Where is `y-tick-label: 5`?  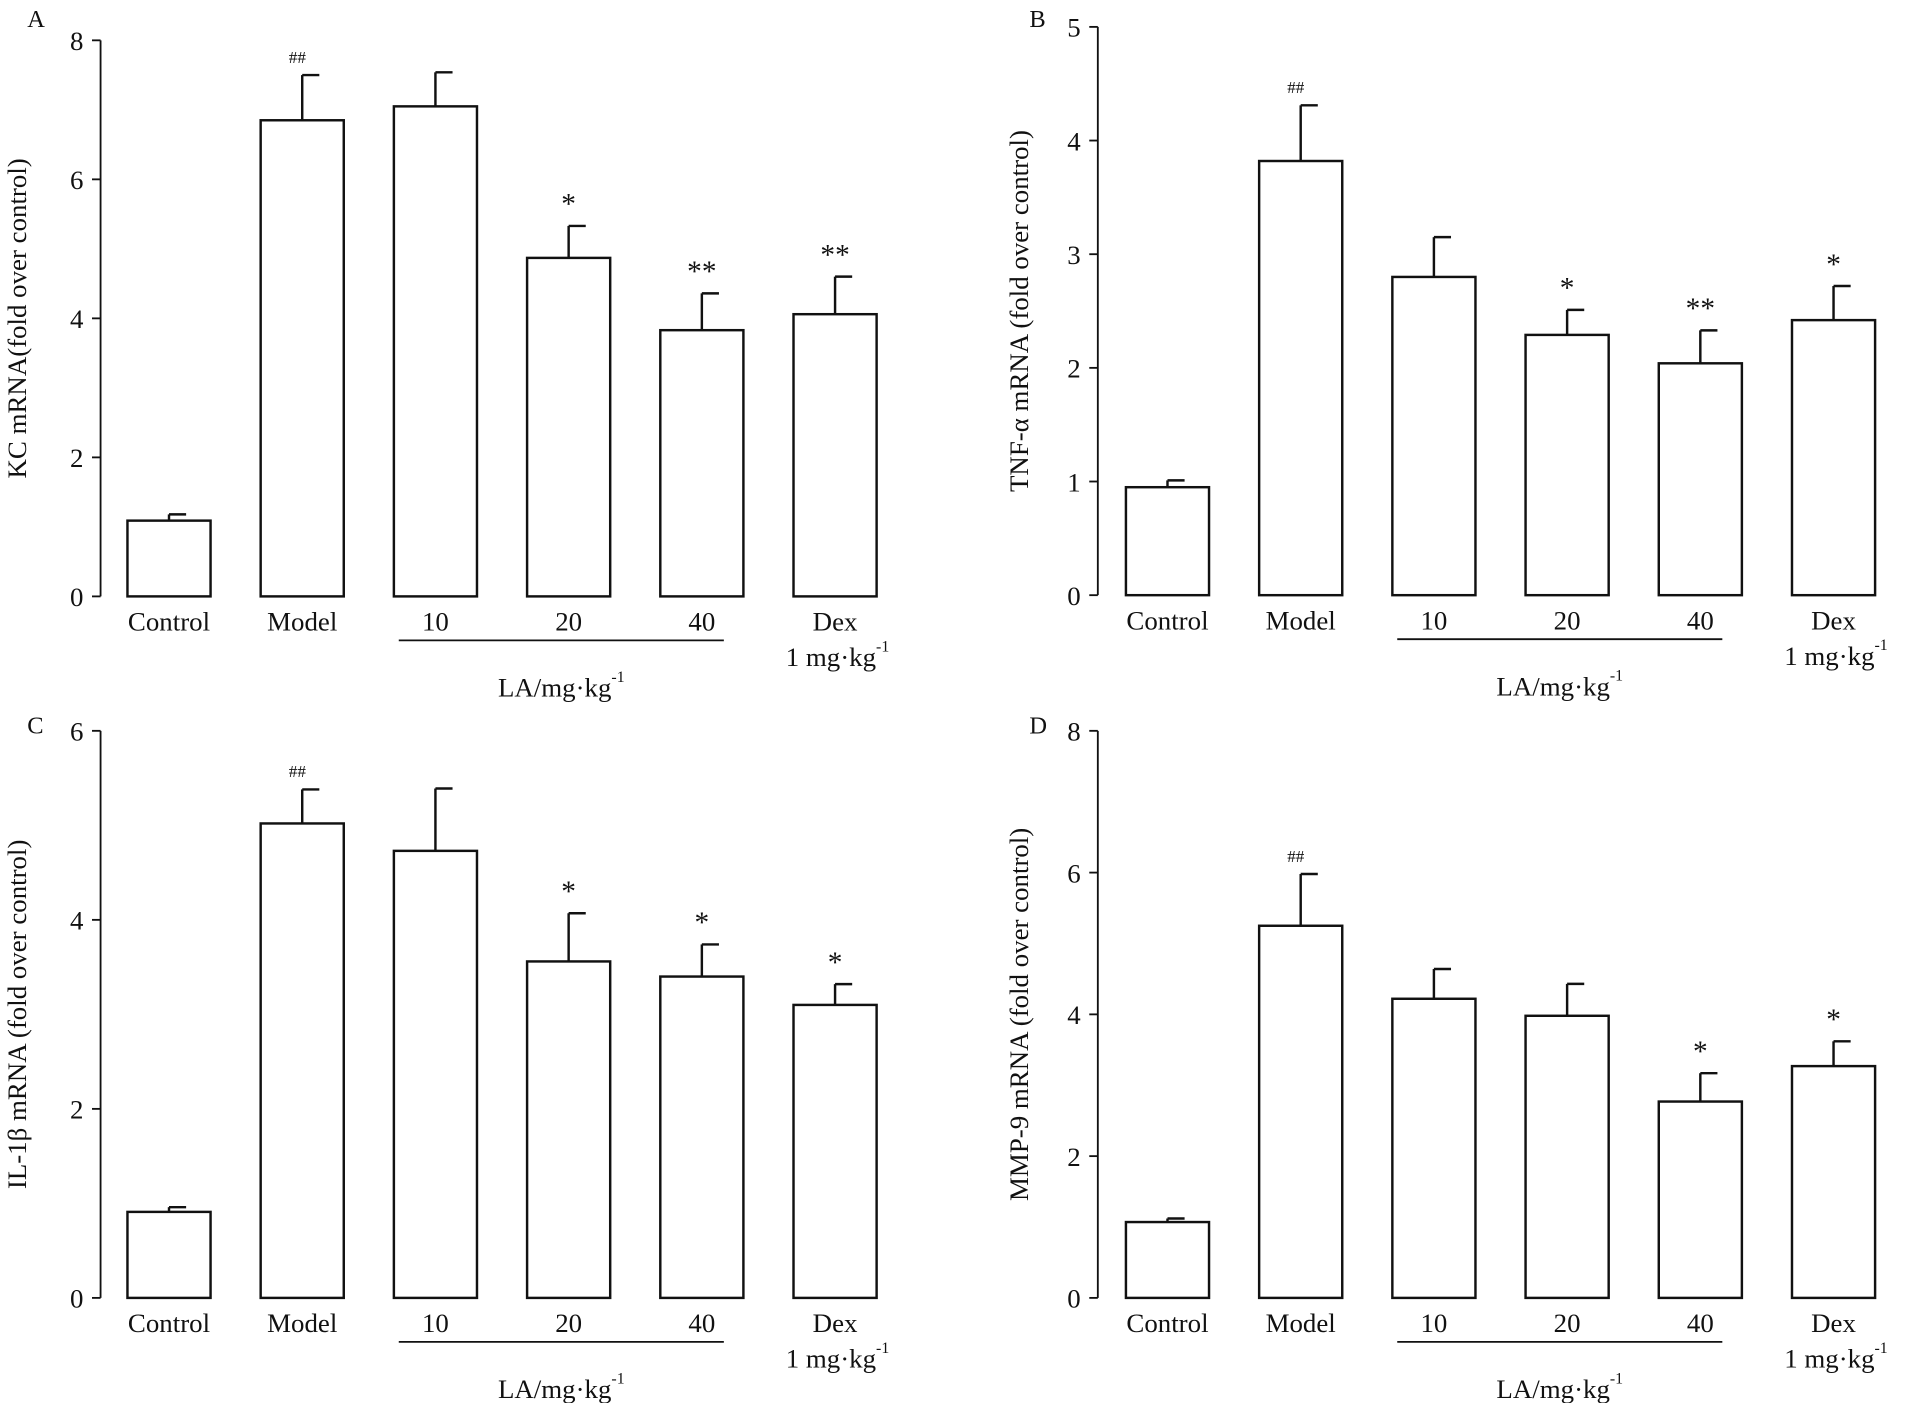
y-tick-label: 5 is located at coordinates (1073, 28).